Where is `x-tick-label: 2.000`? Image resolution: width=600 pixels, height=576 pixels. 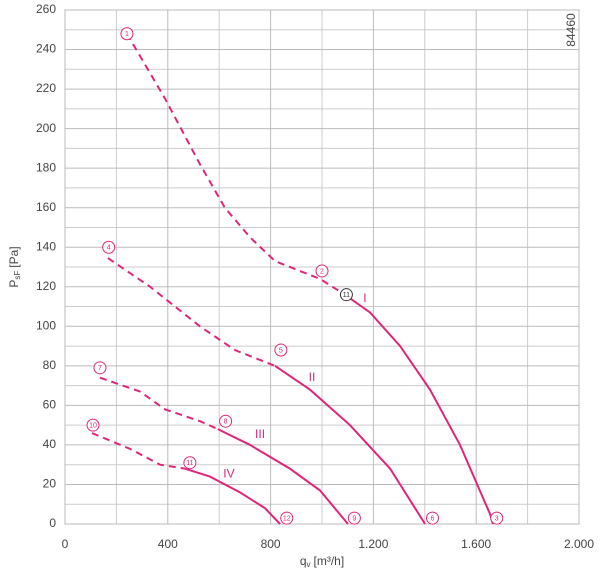
x-tick-label: 2.000 is located at coordinates (579, 544).